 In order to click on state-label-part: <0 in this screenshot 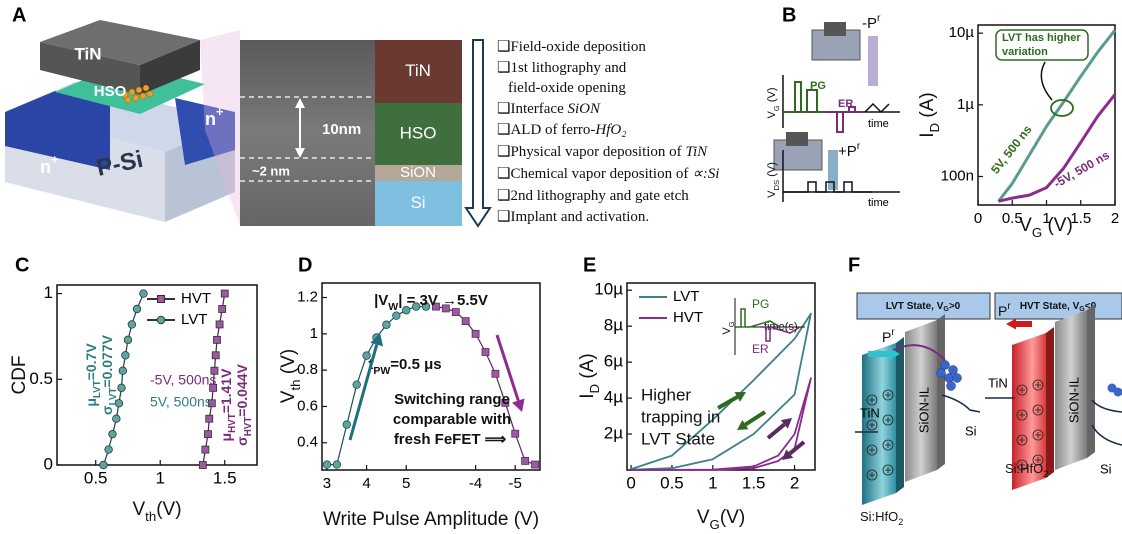, I will do `click(1091, 306)`.